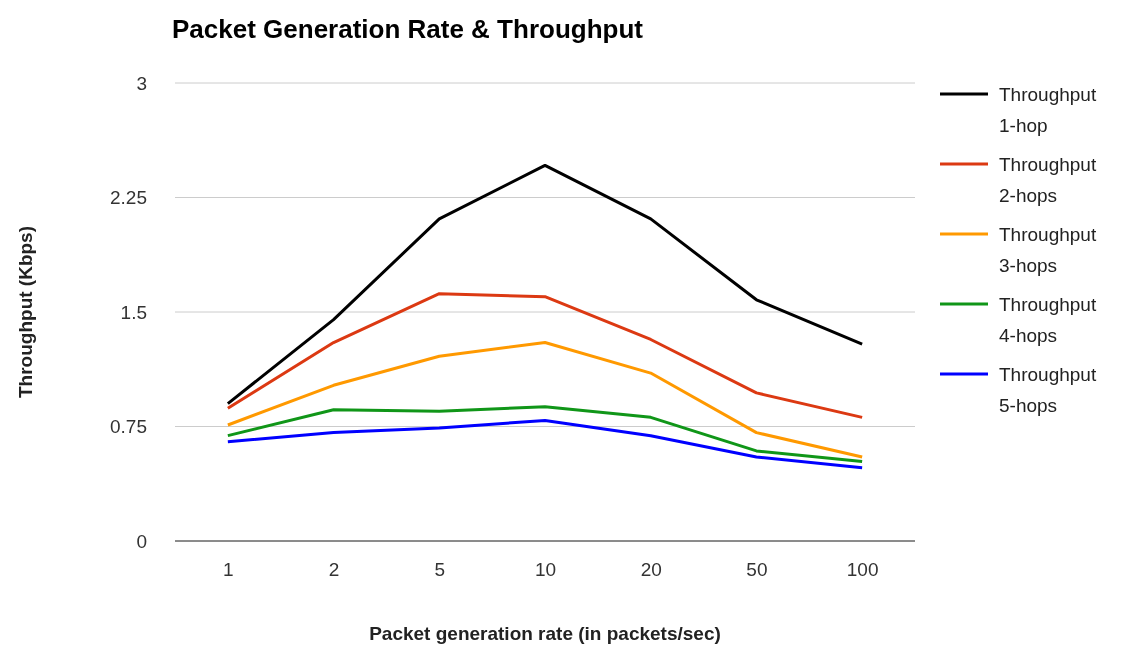  Describe the element at coordinates (133, 312) in the screenshot. I see `y-tick-label: 1.5` at that location.